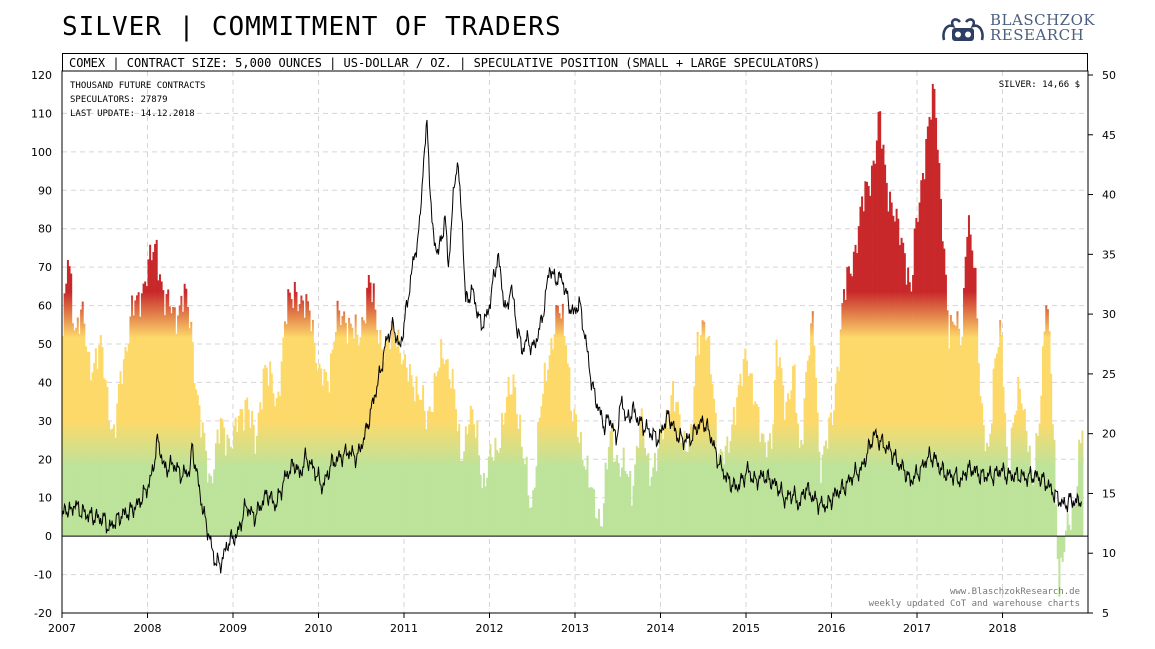 This screenshot has width=1155, height=649. What do you see at coordinates (62, 628) in the screenshot?
I see `x-tick-label: 2007` at bounding box center [62, 628].